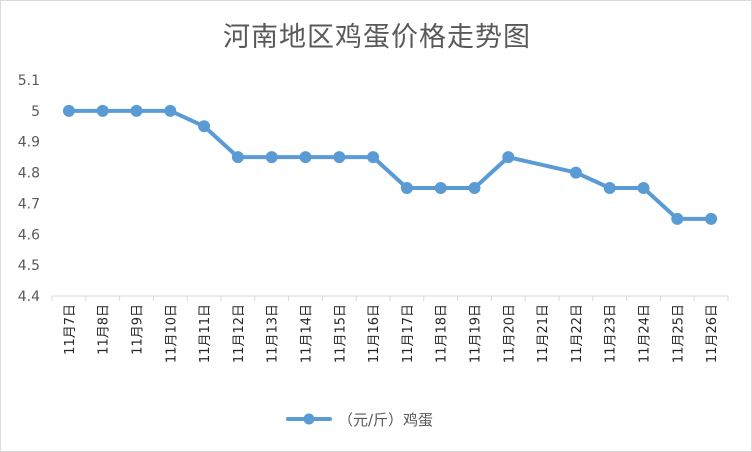  I want to click on y-tick-label: 4.6, so click(29, 235).